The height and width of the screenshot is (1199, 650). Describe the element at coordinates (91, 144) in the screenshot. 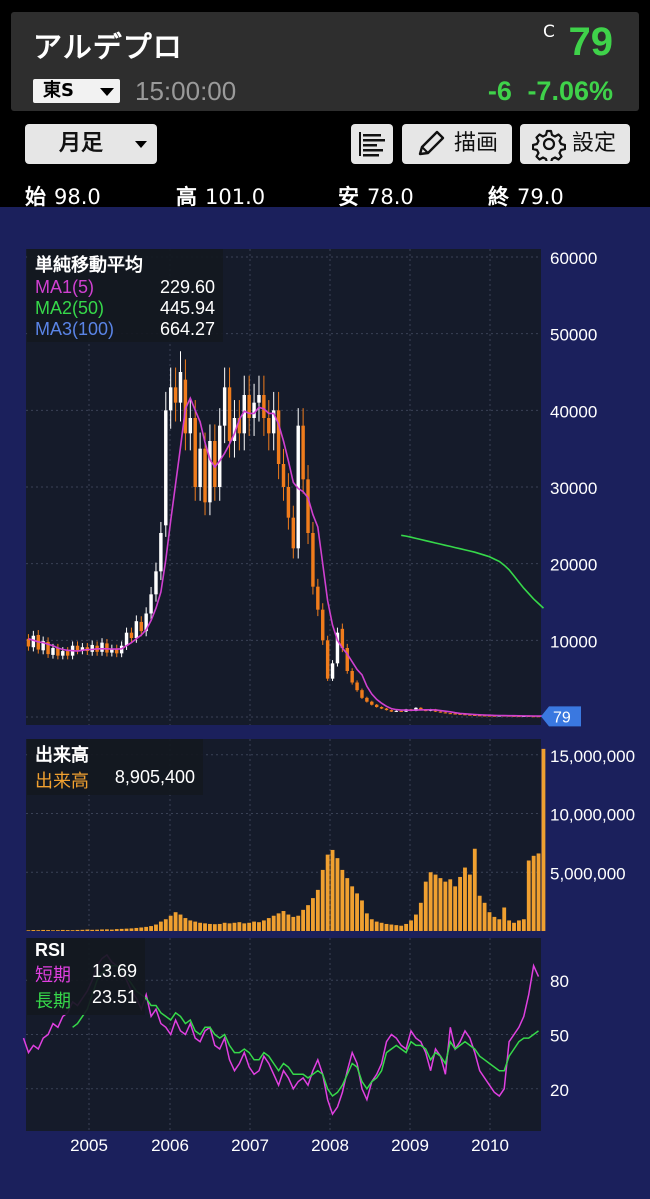

I see `period-select: 月足` at that location.